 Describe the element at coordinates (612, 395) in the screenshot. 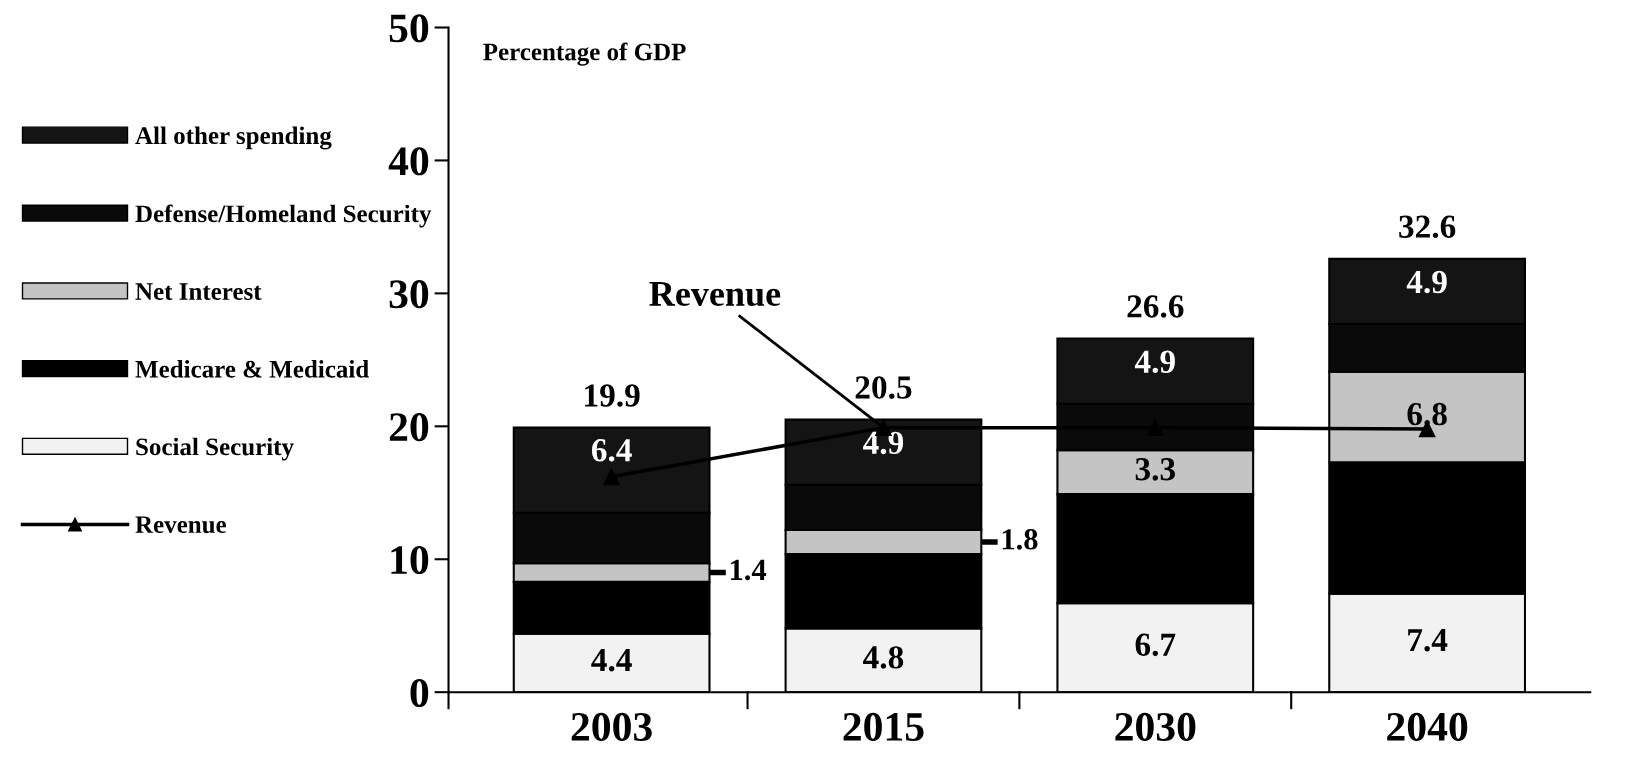

I see `total-label: 19.9` at that location.